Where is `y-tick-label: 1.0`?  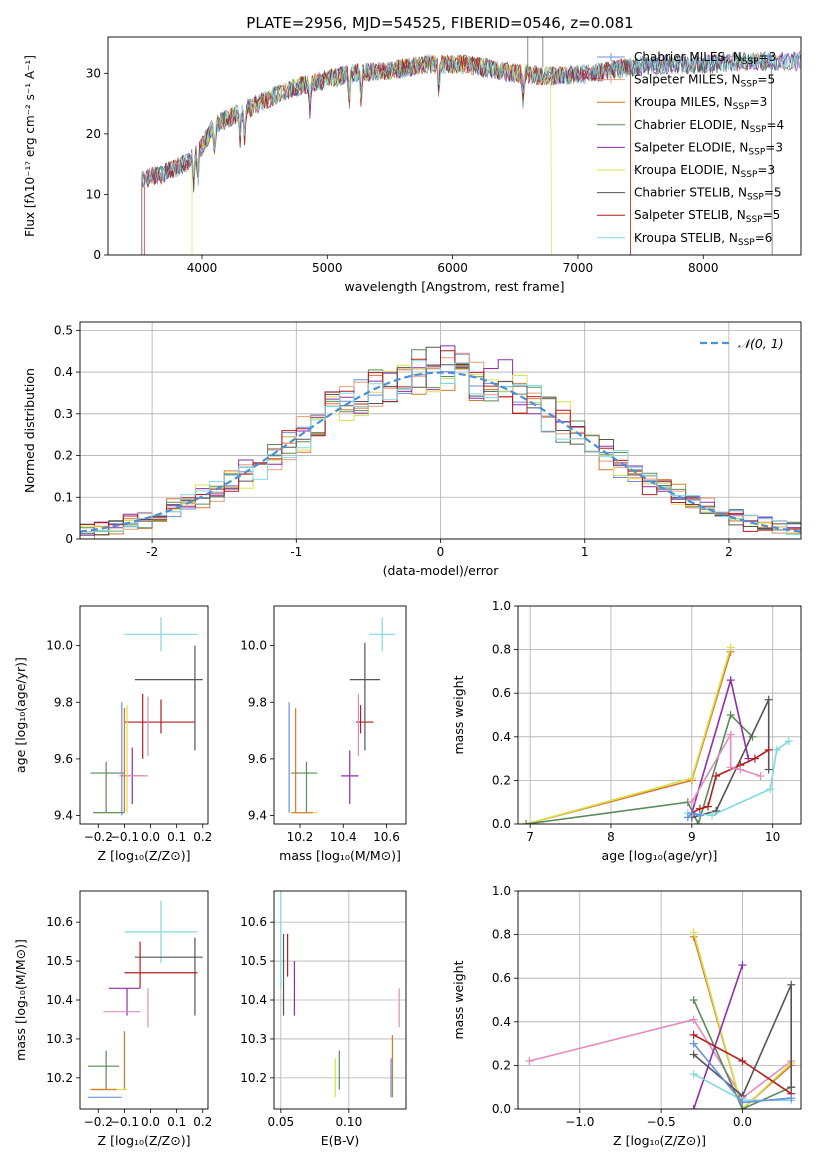
y-tick-label: 1.0 is located at coordinates (501, 891).